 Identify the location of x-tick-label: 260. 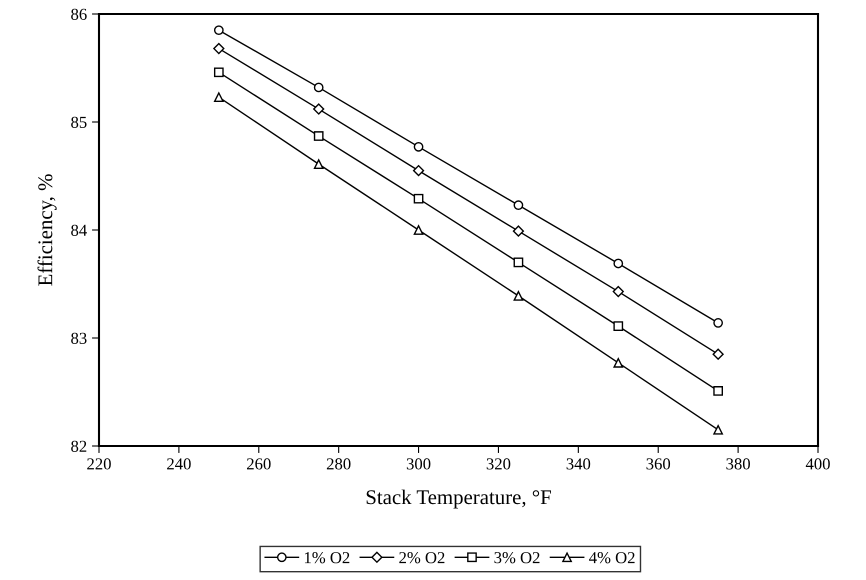
(259, 464).